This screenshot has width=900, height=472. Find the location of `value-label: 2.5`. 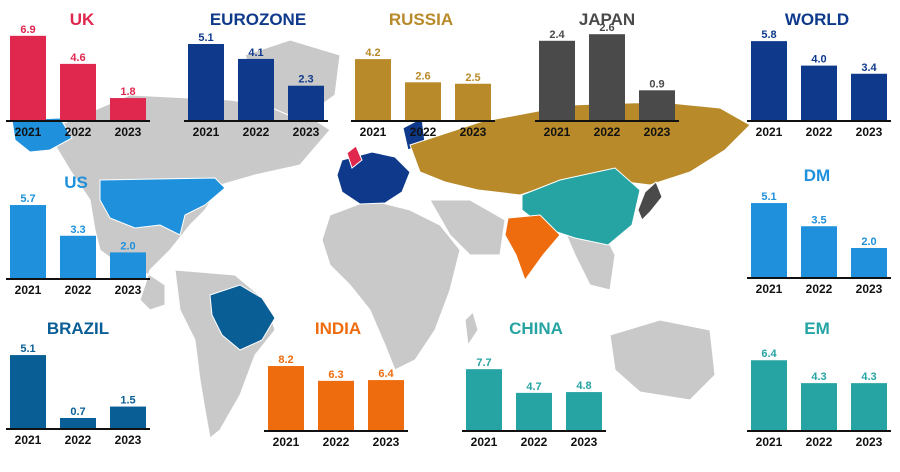

value-label: 2.5 is located at coordinates (472, 78).